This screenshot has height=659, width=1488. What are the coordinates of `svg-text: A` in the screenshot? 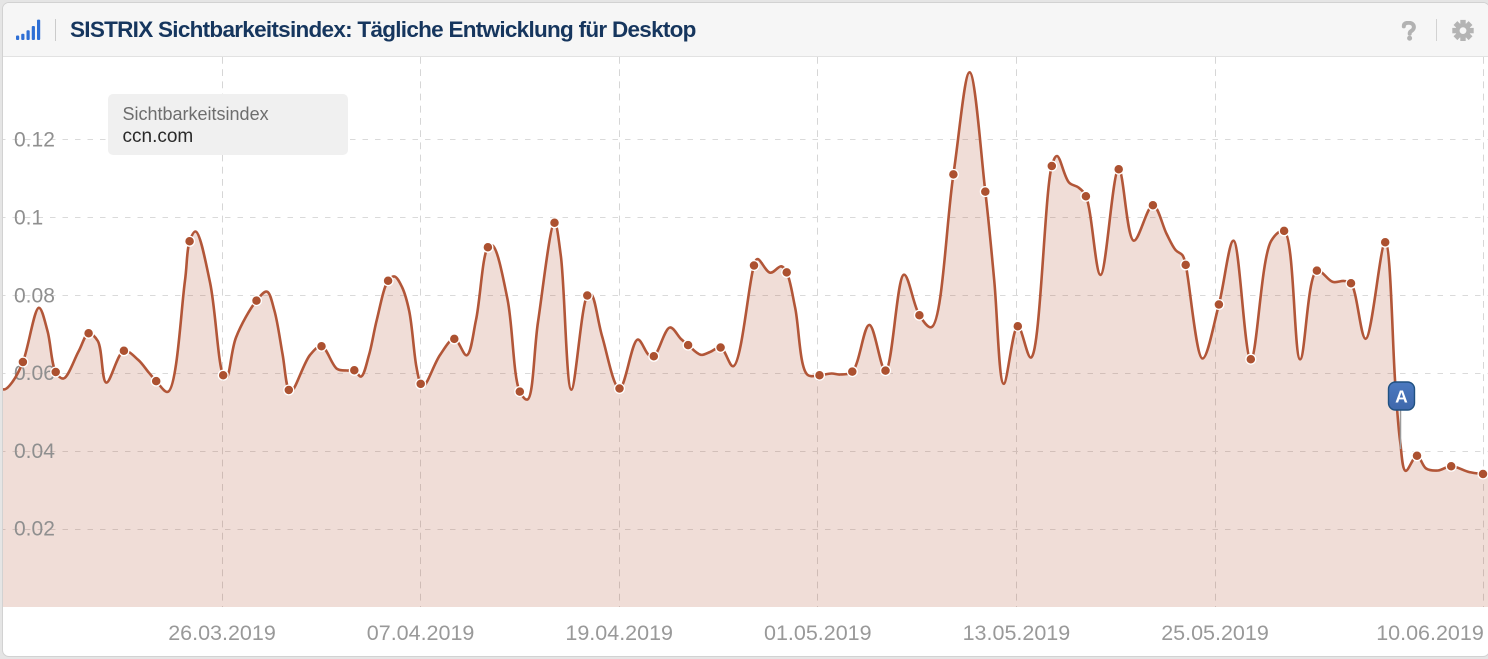 It's located at (1401, 397).